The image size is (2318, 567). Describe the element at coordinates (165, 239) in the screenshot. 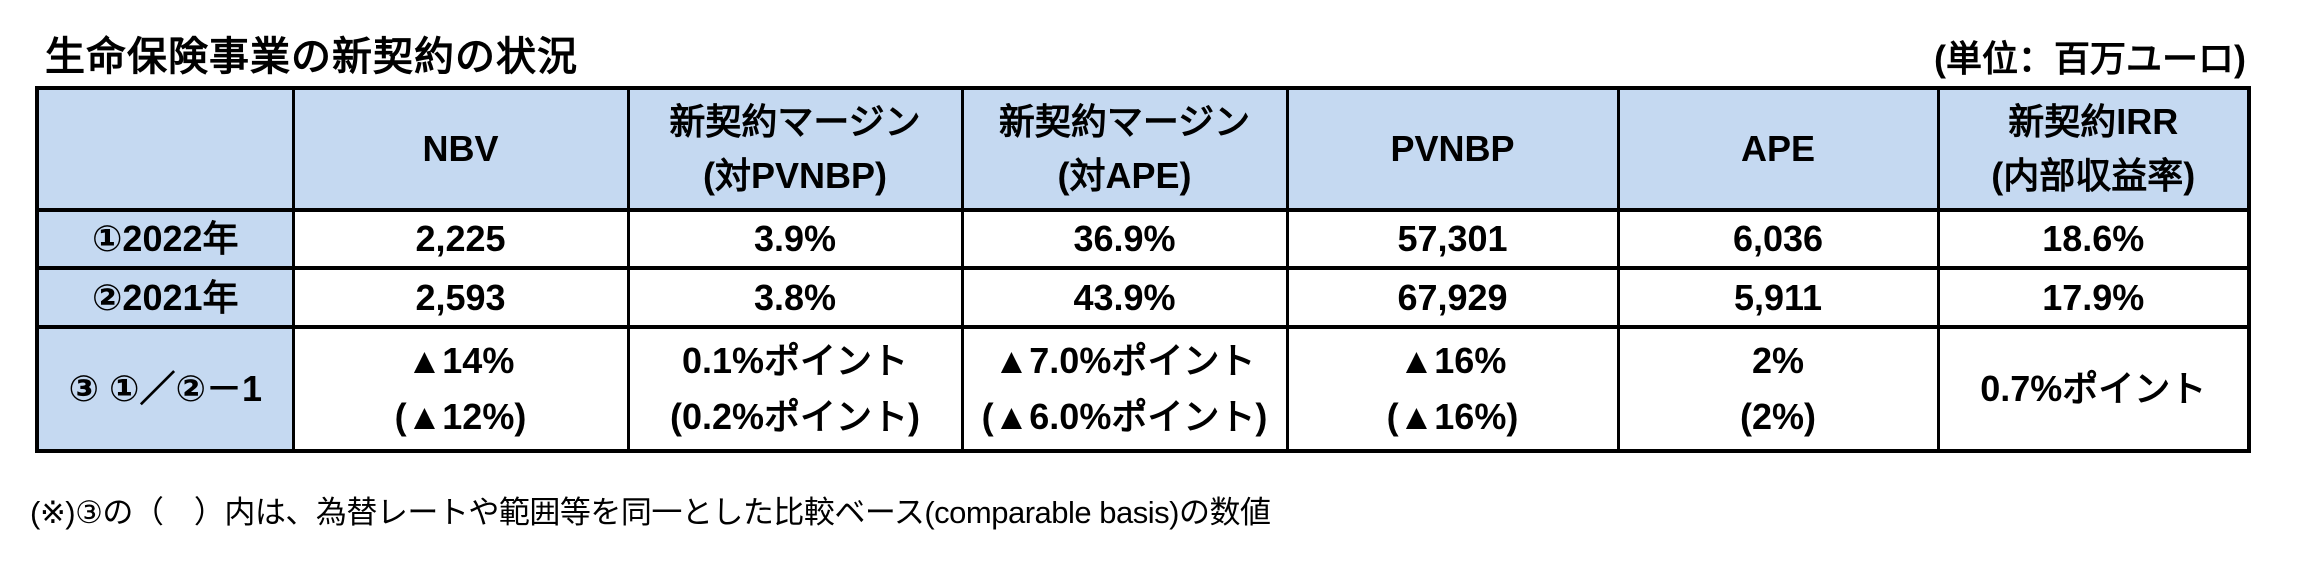

I see `row-label-2022: ①2022年` at that location.